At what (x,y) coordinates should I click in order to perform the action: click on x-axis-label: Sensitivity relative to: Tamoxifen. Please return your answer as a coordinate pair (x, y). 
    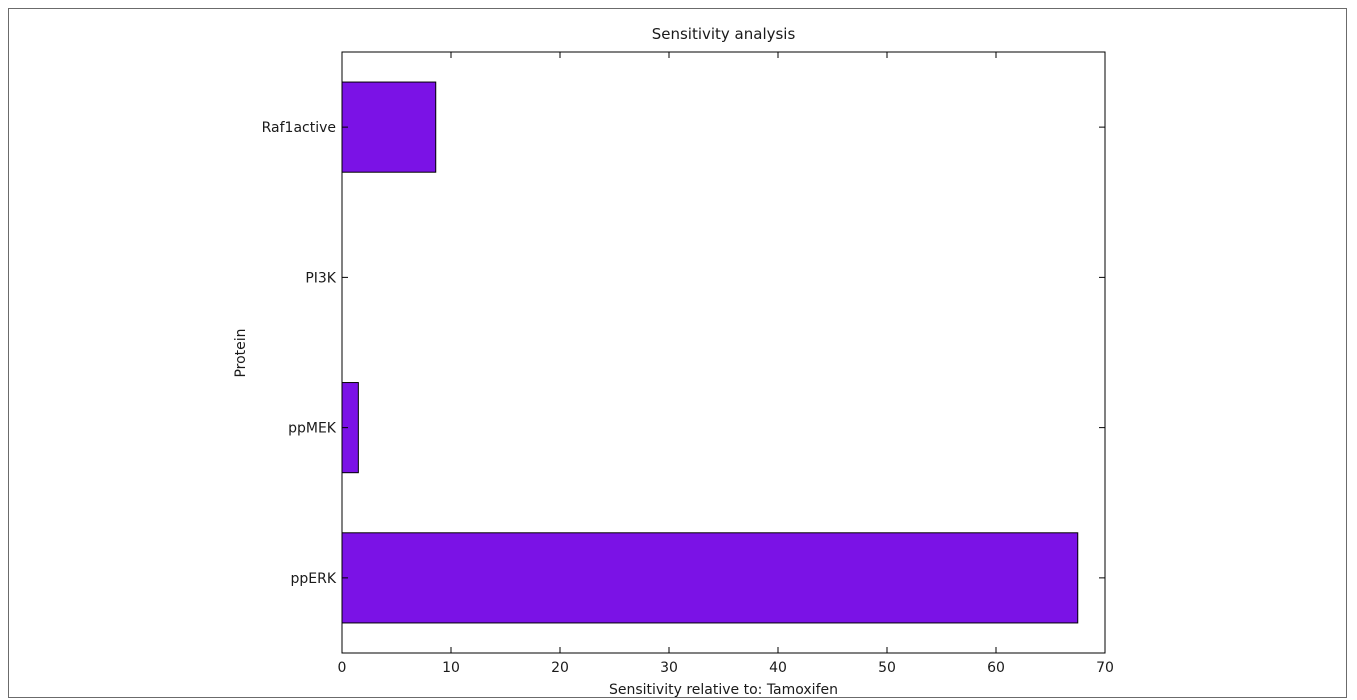
    Looking at the image, I should click on (723, 690).